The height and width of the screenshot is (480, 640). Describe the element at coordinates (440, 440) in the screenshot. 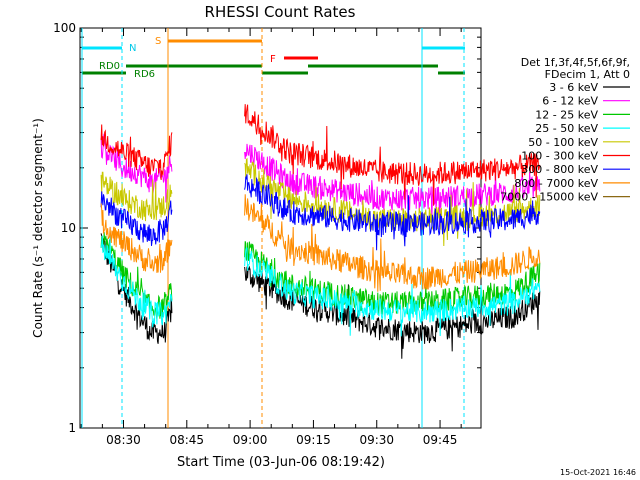

I see `x-tick-label: 09:45` at that location.